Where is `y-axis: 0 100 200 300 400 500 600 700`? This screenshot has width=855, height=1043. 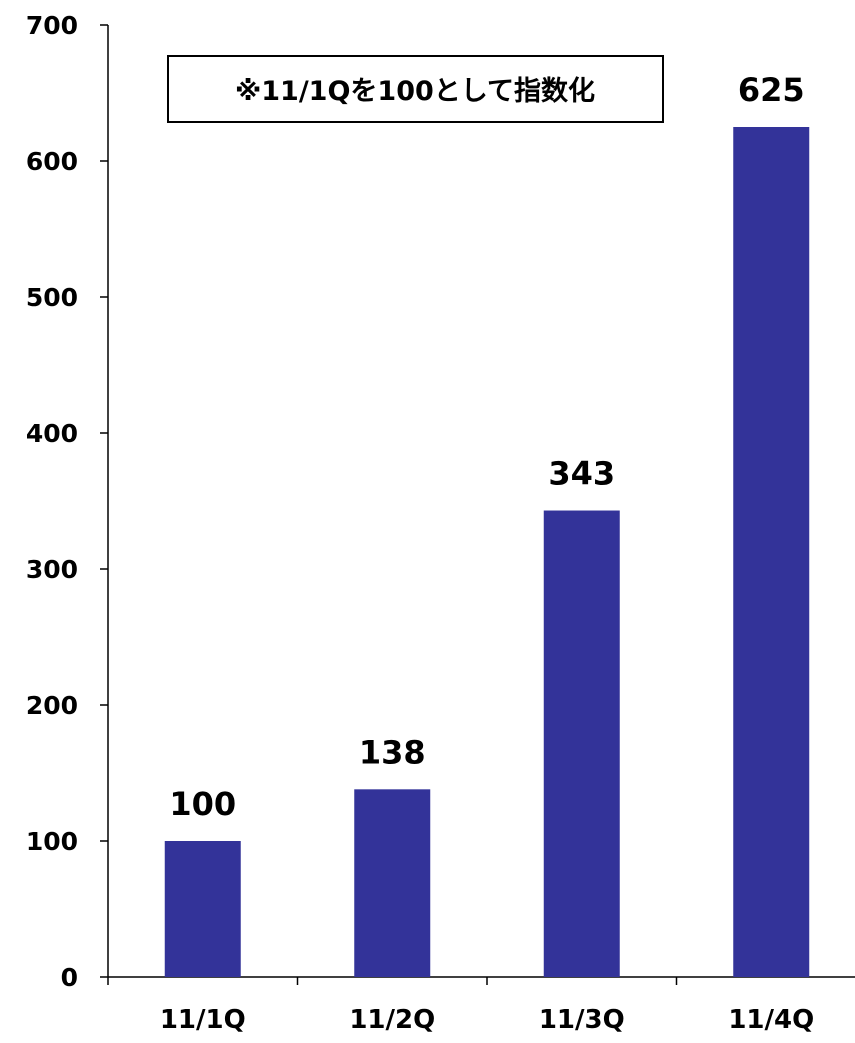
y-axis: 0 100 200 300 400 500 600 700 is located at coordinates (67, 501).